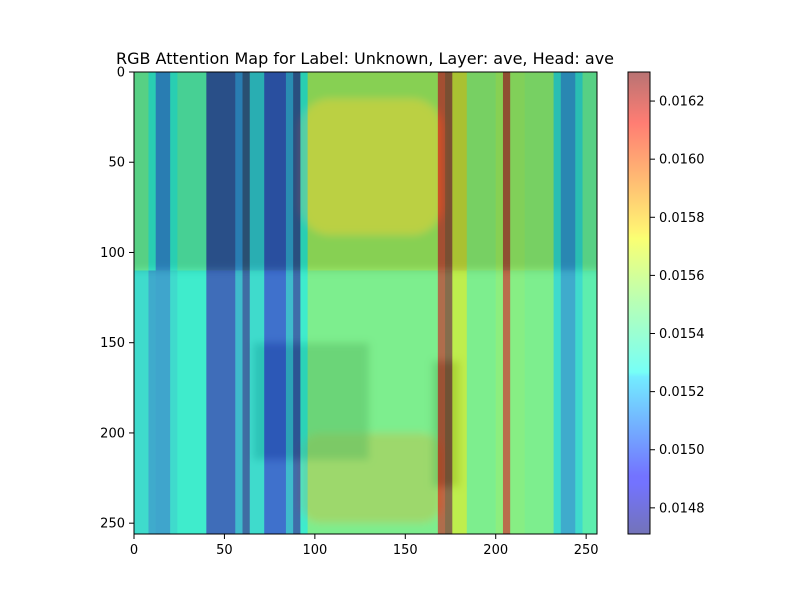 This screenshot has height=600, width=800. Describe the element at coordinates (121, 73) in the screenshot. I see `y-tick-label-0: 0` at that location.